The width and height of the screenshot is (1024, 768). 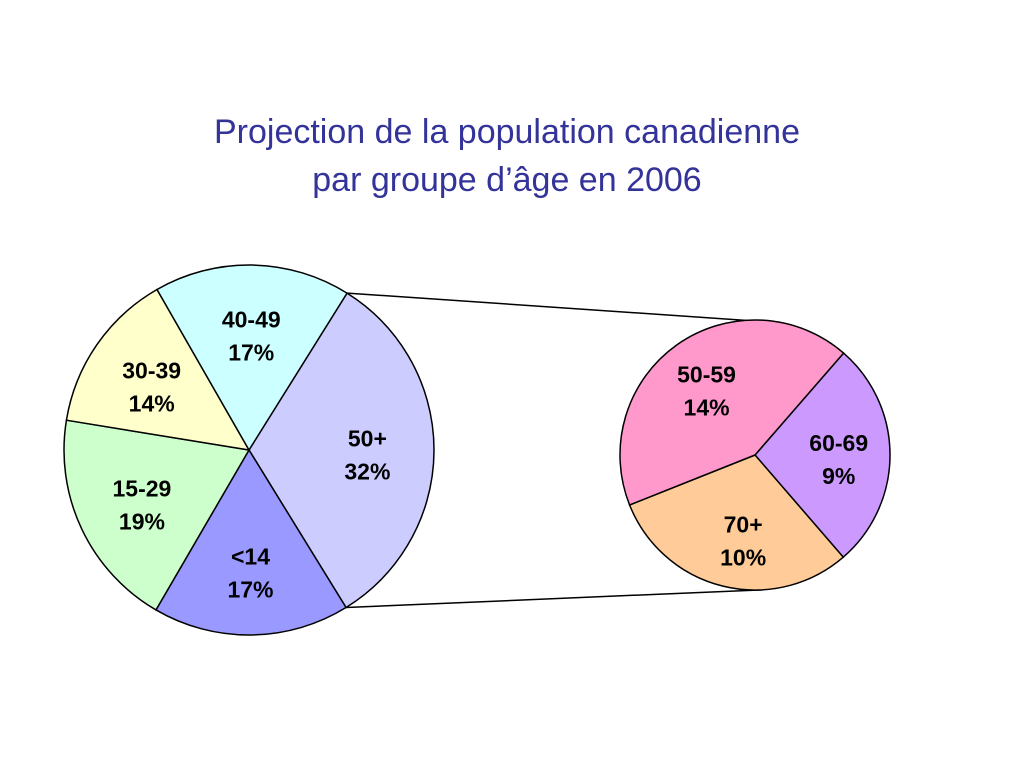 What do you see at coordinates (554, 599) in the screenshot?
I see `connector-line-bottom` at bounding box center [554, 599].